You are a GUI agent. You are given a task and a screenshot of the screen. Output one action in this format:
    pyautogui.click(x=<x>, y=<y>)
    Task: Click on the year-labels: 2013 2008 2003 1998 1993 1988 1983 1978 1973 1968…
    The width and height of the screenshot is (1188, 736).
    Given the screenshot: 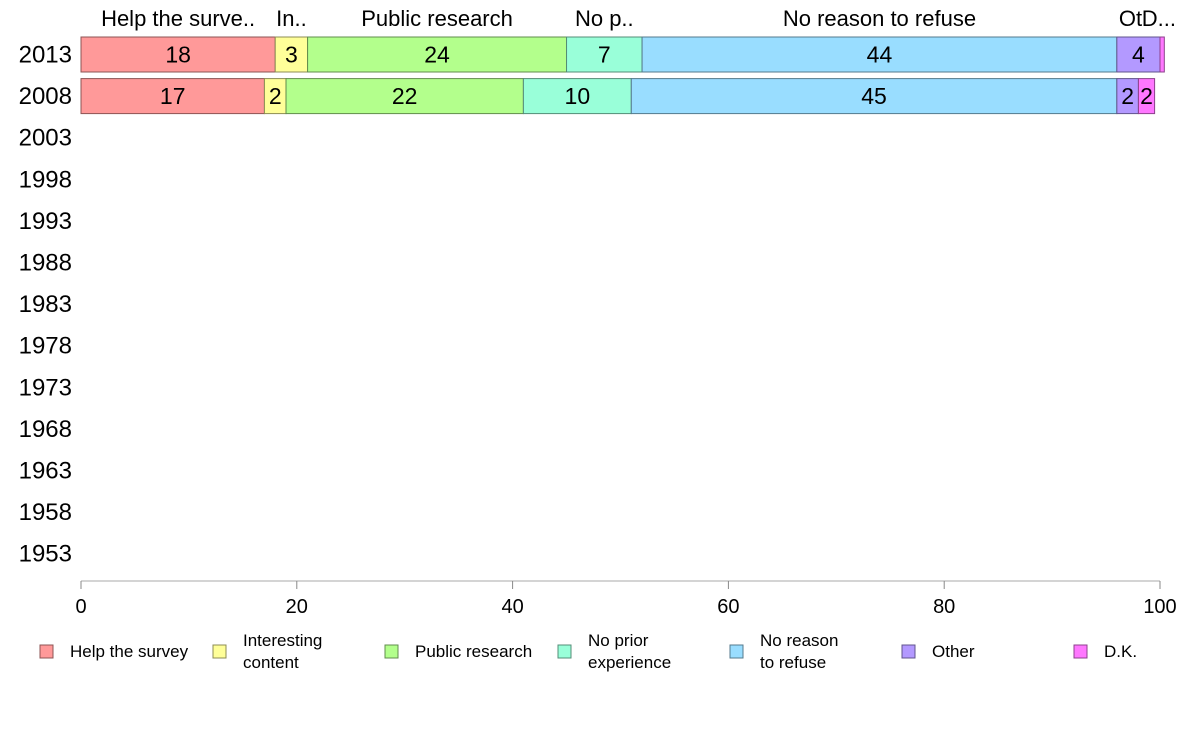 What is the action you would take?
    pyautogui.click(x=45, y=305)
    